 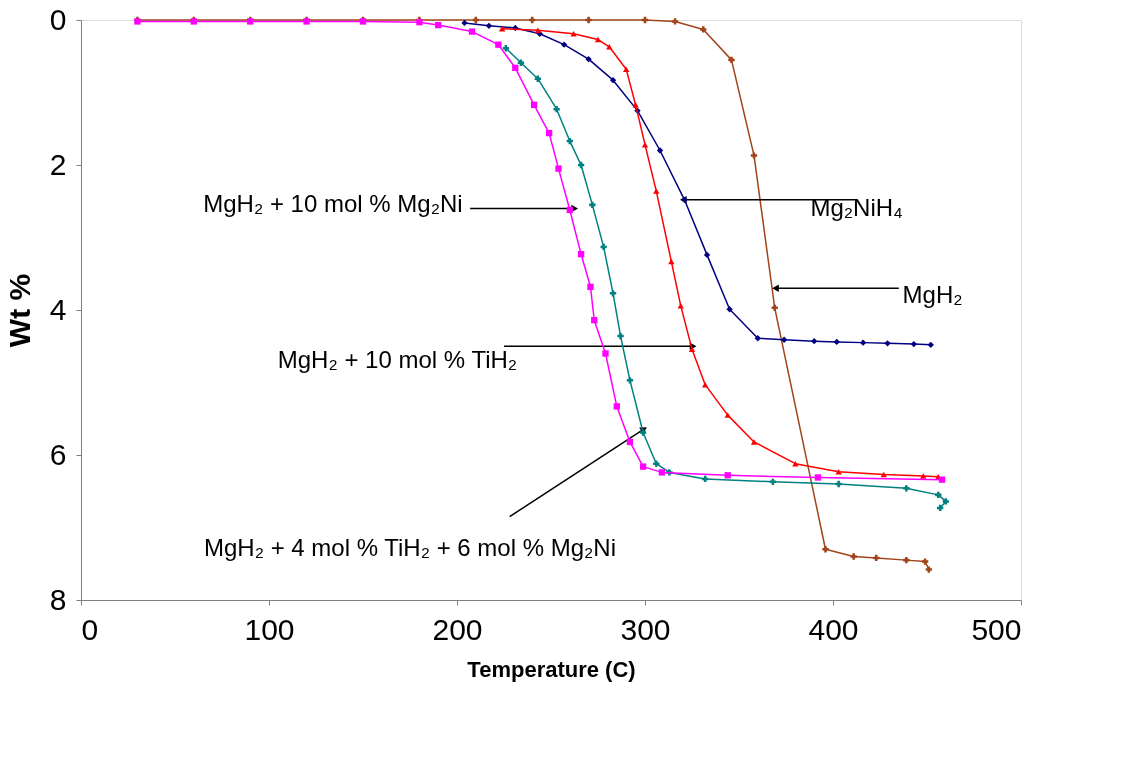 What do you see at coordinates (58, 454) in the screenshot?
I see `y-tick-label: 6` at bounding box center [58, 454].